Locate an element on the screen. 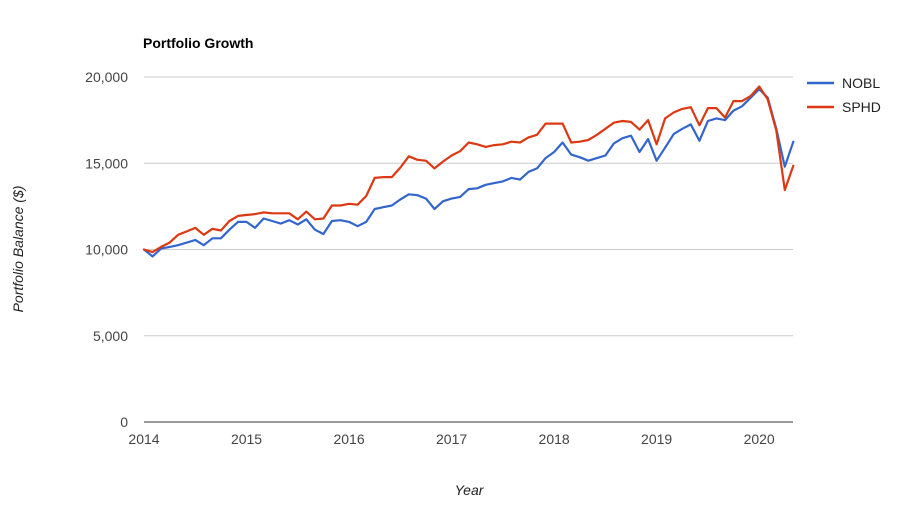 This screenshot has width=900, height=508. y-tick-label: 5,000 is located at coordinates (110, 336).